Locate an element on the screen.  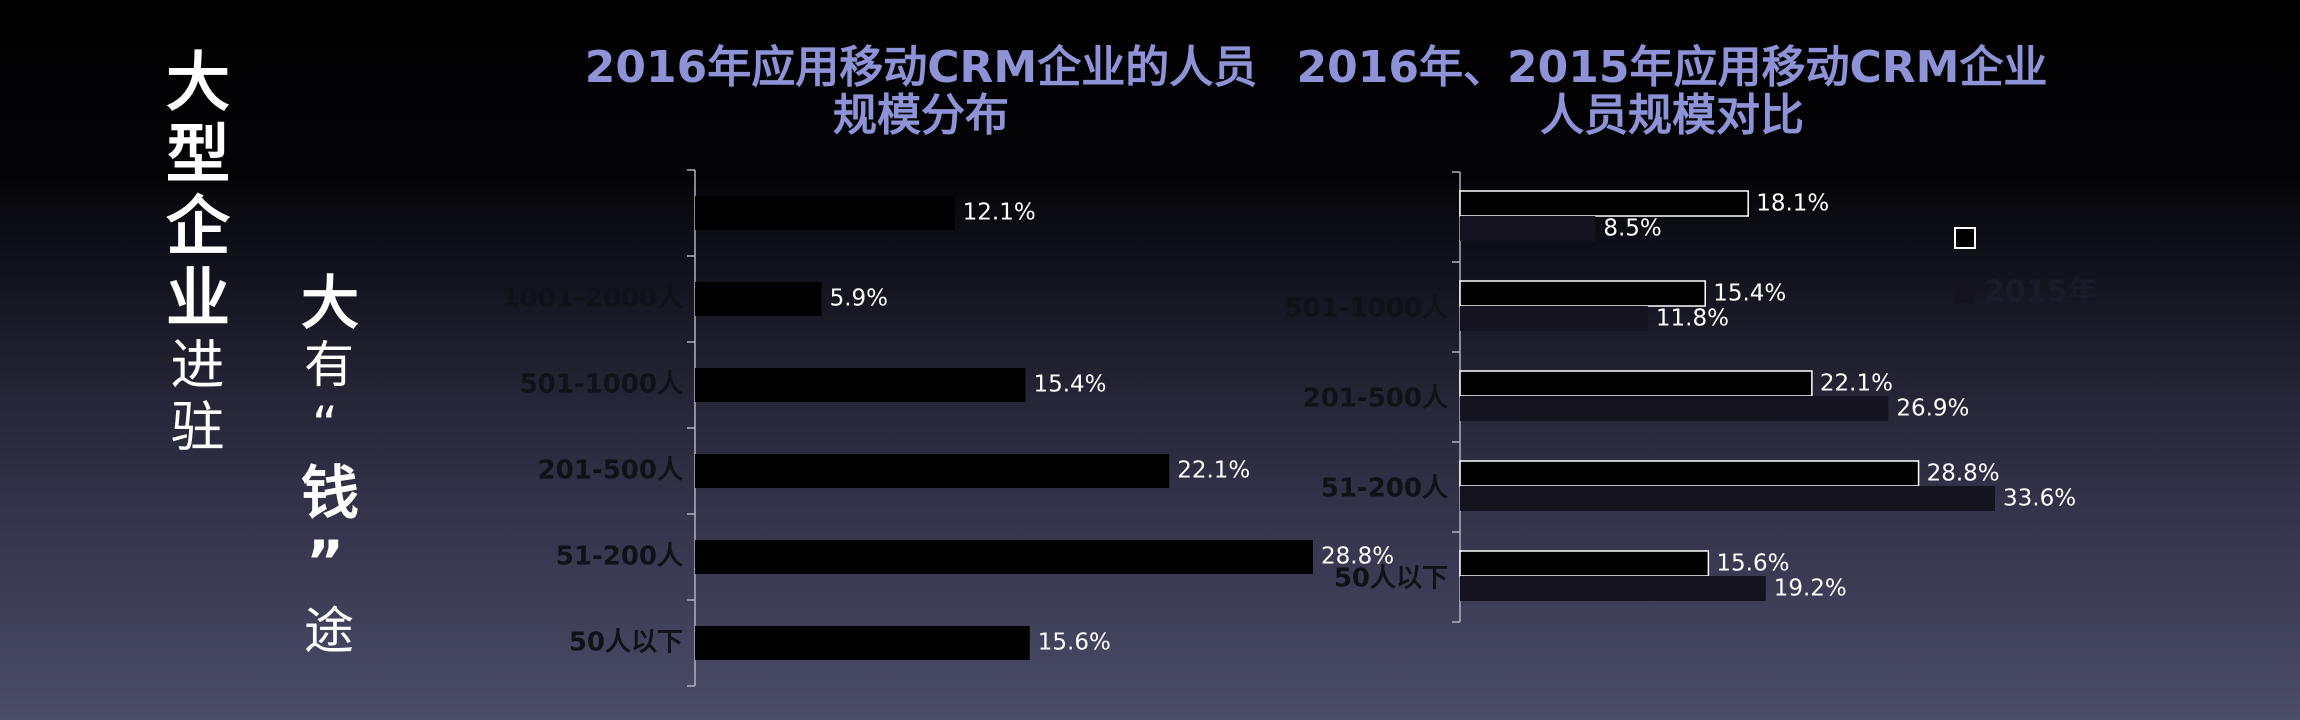
value-label: 12.1% is located at coordinates (999, 213).